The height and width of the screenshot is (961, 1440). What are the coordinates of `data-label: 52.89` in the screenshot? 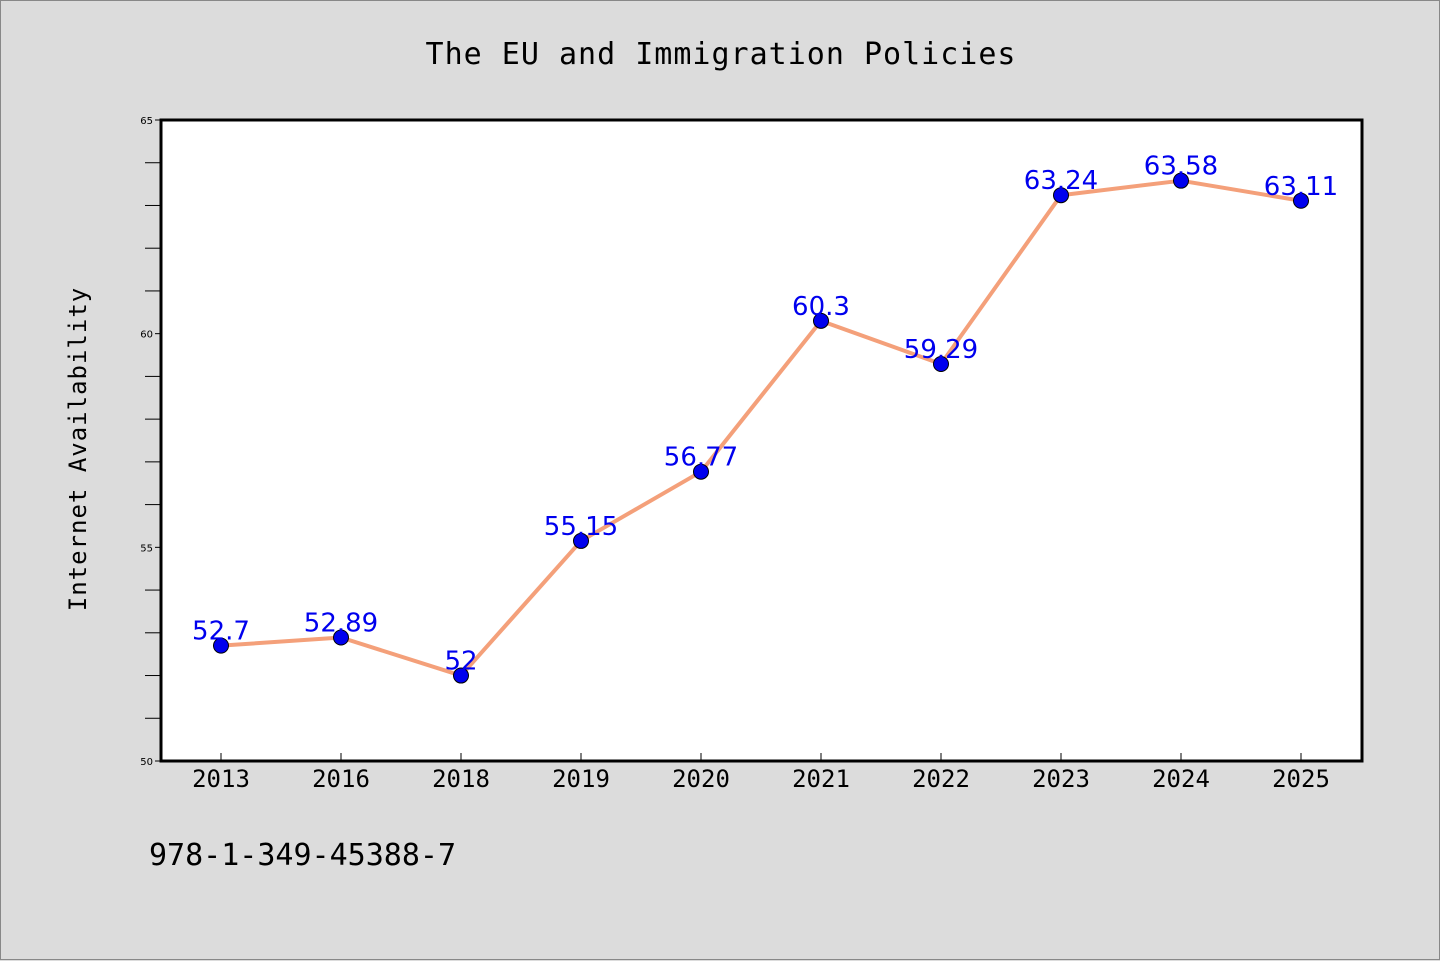 It's located at (341, 624).